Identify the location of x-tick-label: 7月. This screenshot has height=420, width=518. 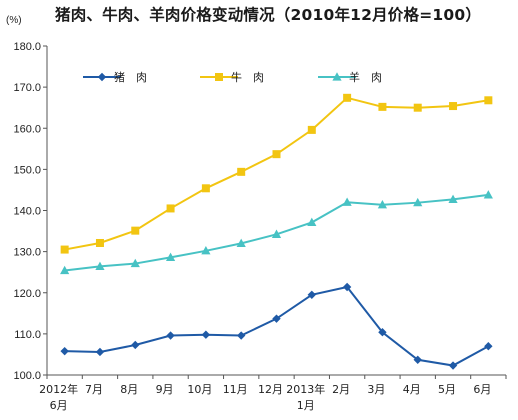
(94, 389).